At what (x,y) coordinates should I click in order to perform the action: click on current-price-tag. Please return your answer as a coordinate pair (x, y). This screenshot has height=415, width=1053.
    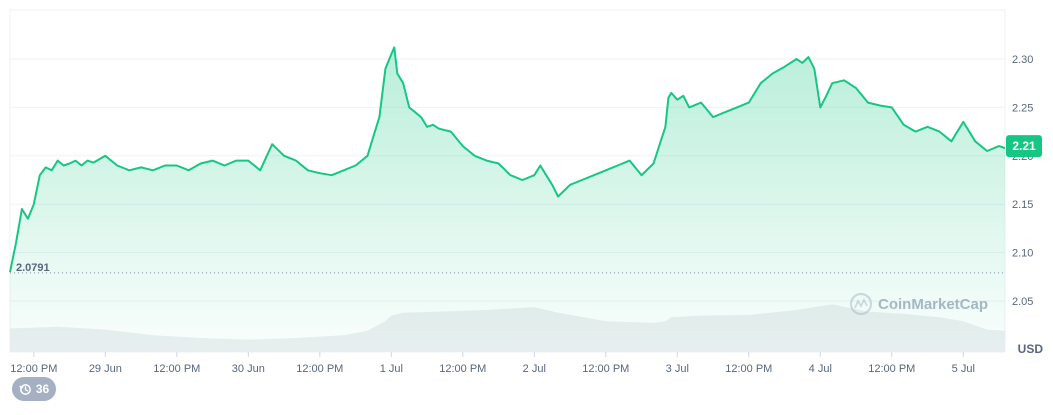
    Looking at the image, I should click on (1024, 146).